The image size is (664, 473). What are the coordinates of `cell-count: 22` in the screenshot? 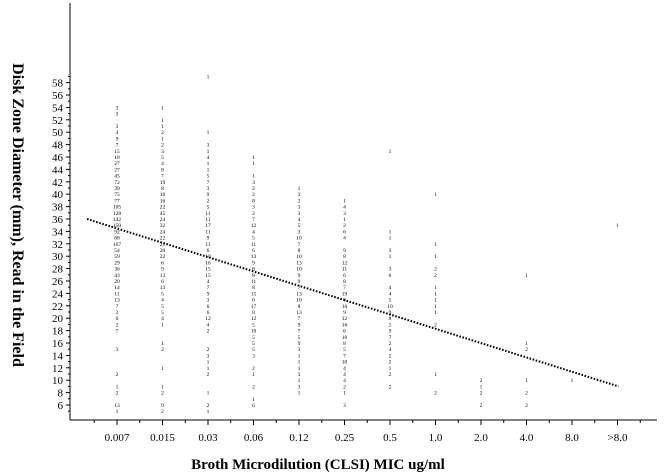 It's located at (163, 239).